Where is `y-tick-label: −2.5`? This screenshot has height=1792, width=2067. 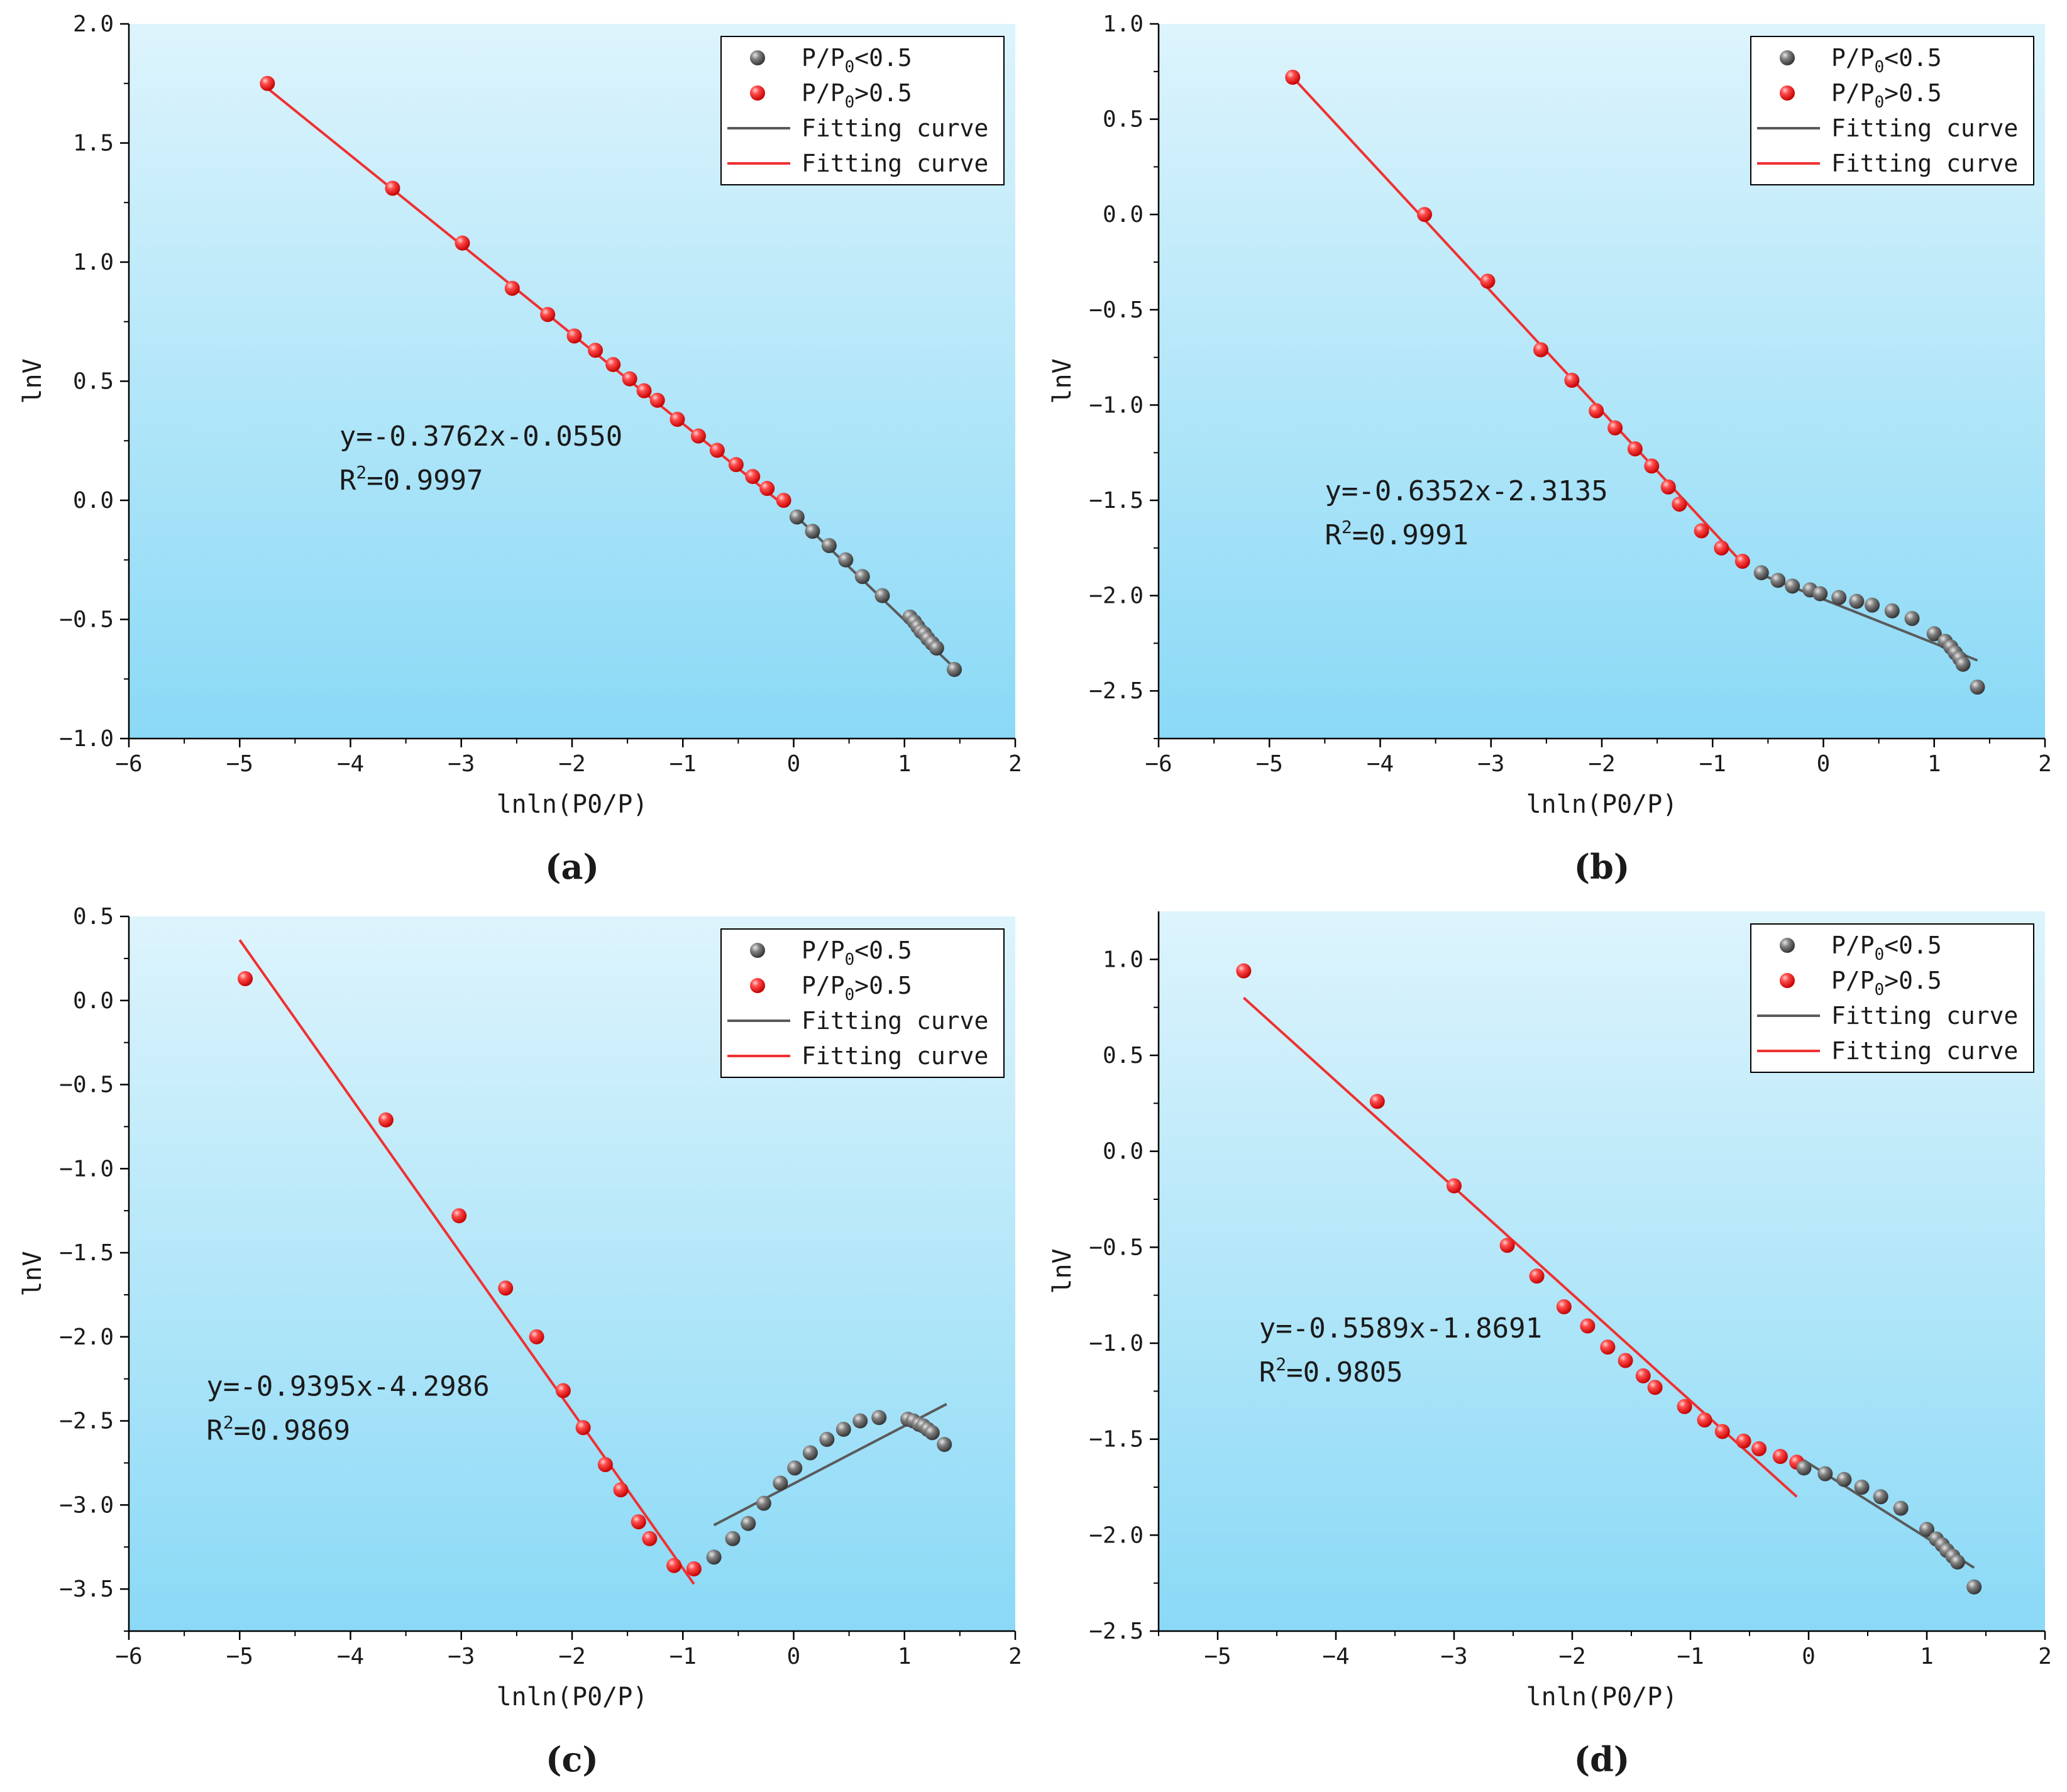 y-tick-label: −2.5 is located at coordinates (86, 1421).